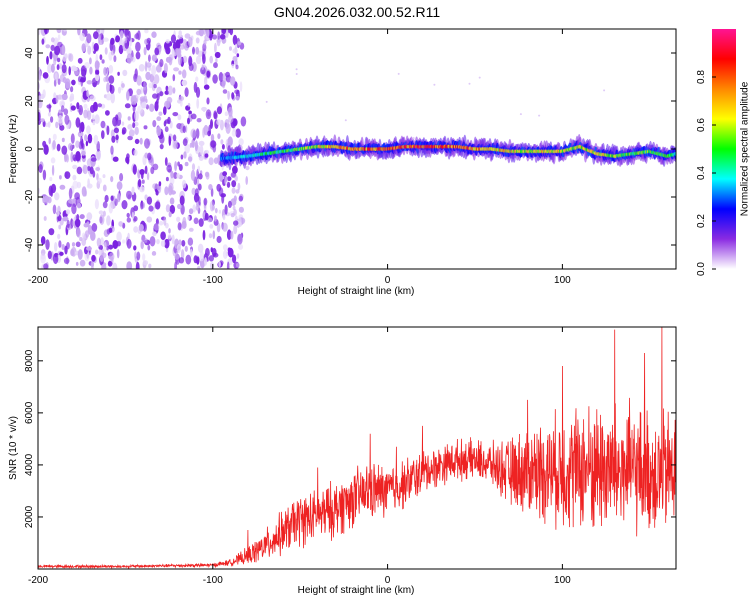 The height and width of the screenshot is (600, 750). Describe the element at coordinates (13, 448) in the screenshot. I see `snr-y-label: SNR (10 * v/v)` at that location.